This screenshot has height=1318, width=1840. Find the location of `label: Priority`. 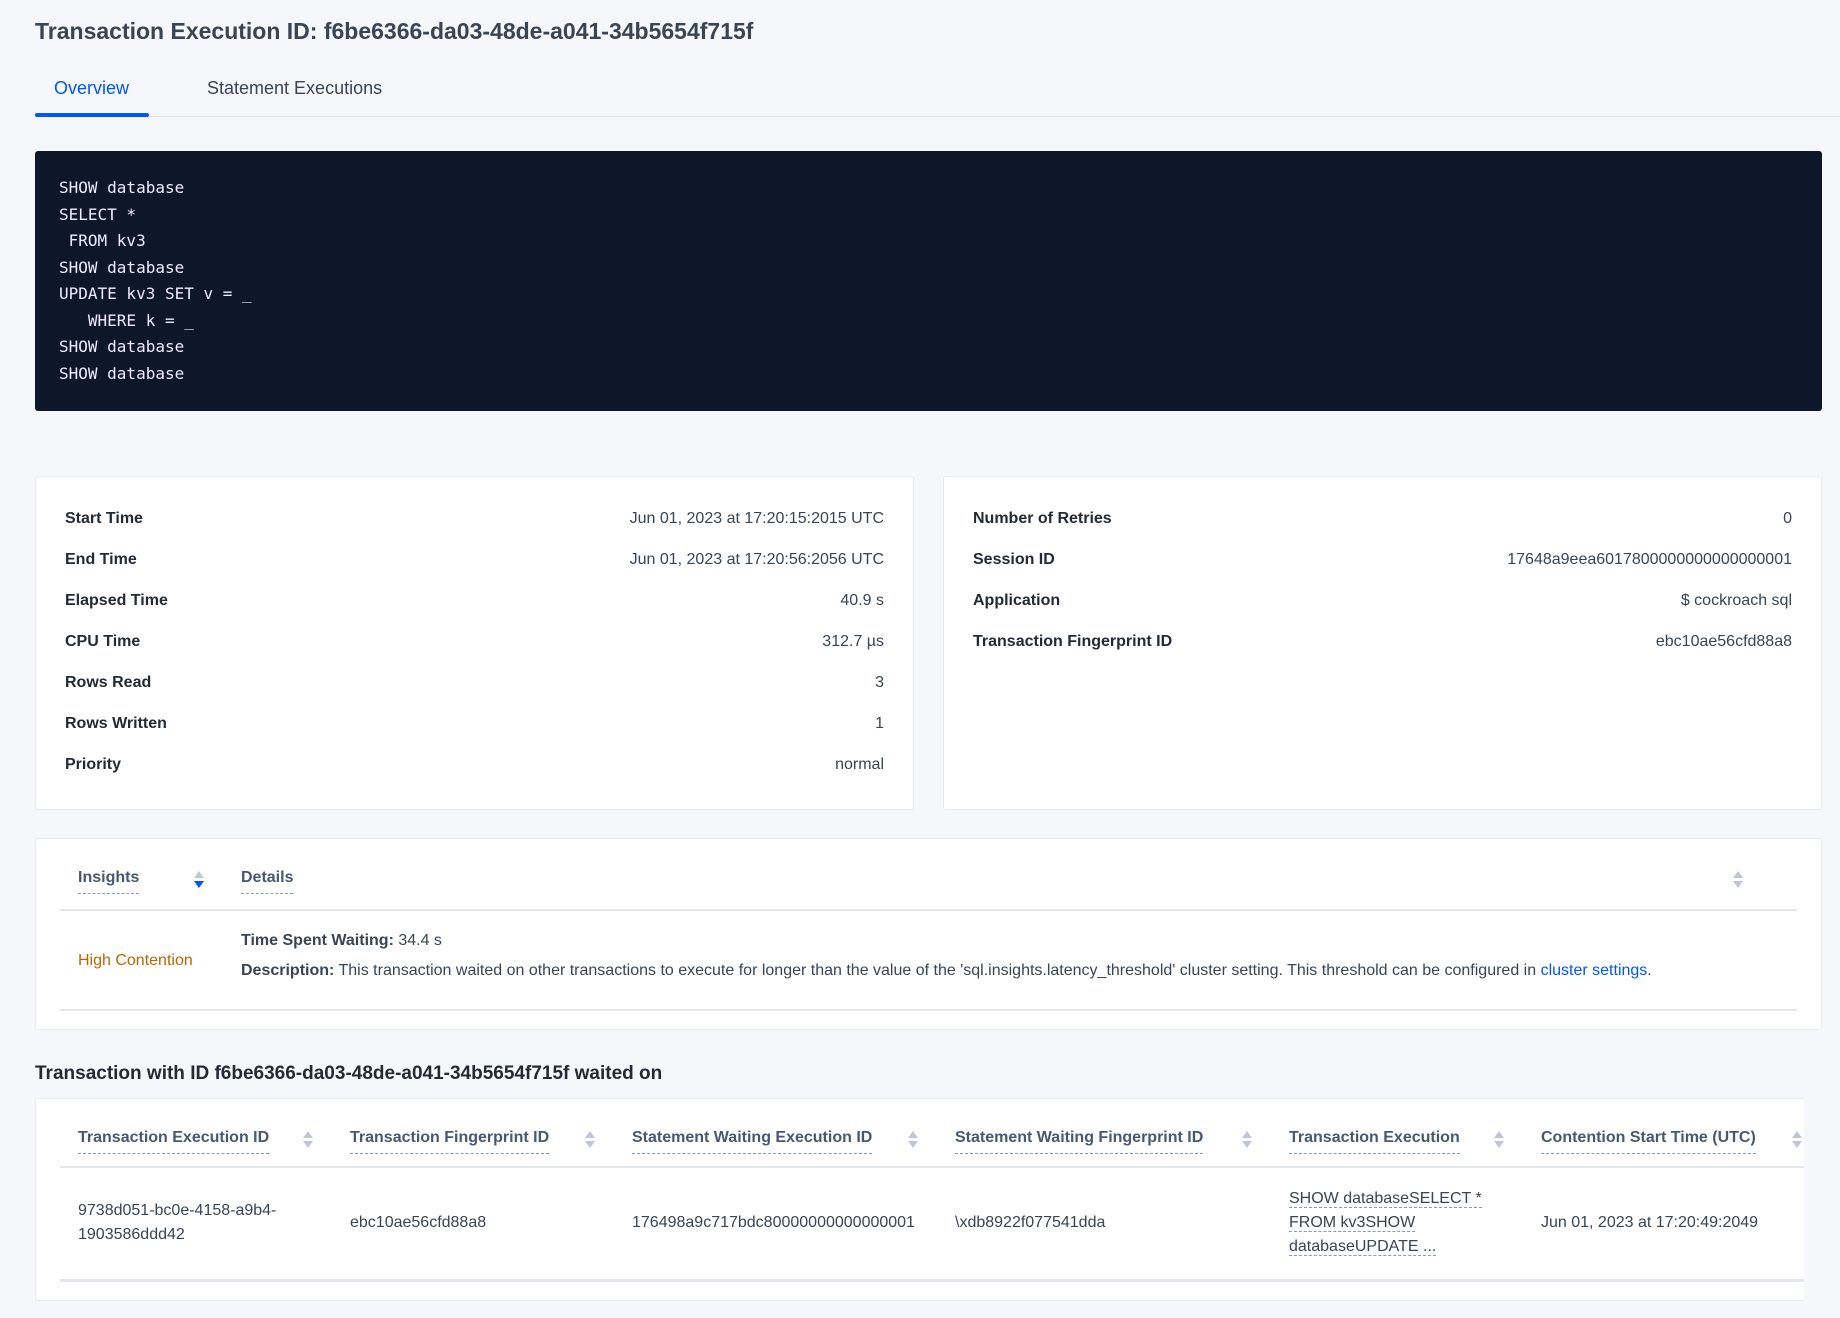

label: Priority is located at coordinates (93, 764).